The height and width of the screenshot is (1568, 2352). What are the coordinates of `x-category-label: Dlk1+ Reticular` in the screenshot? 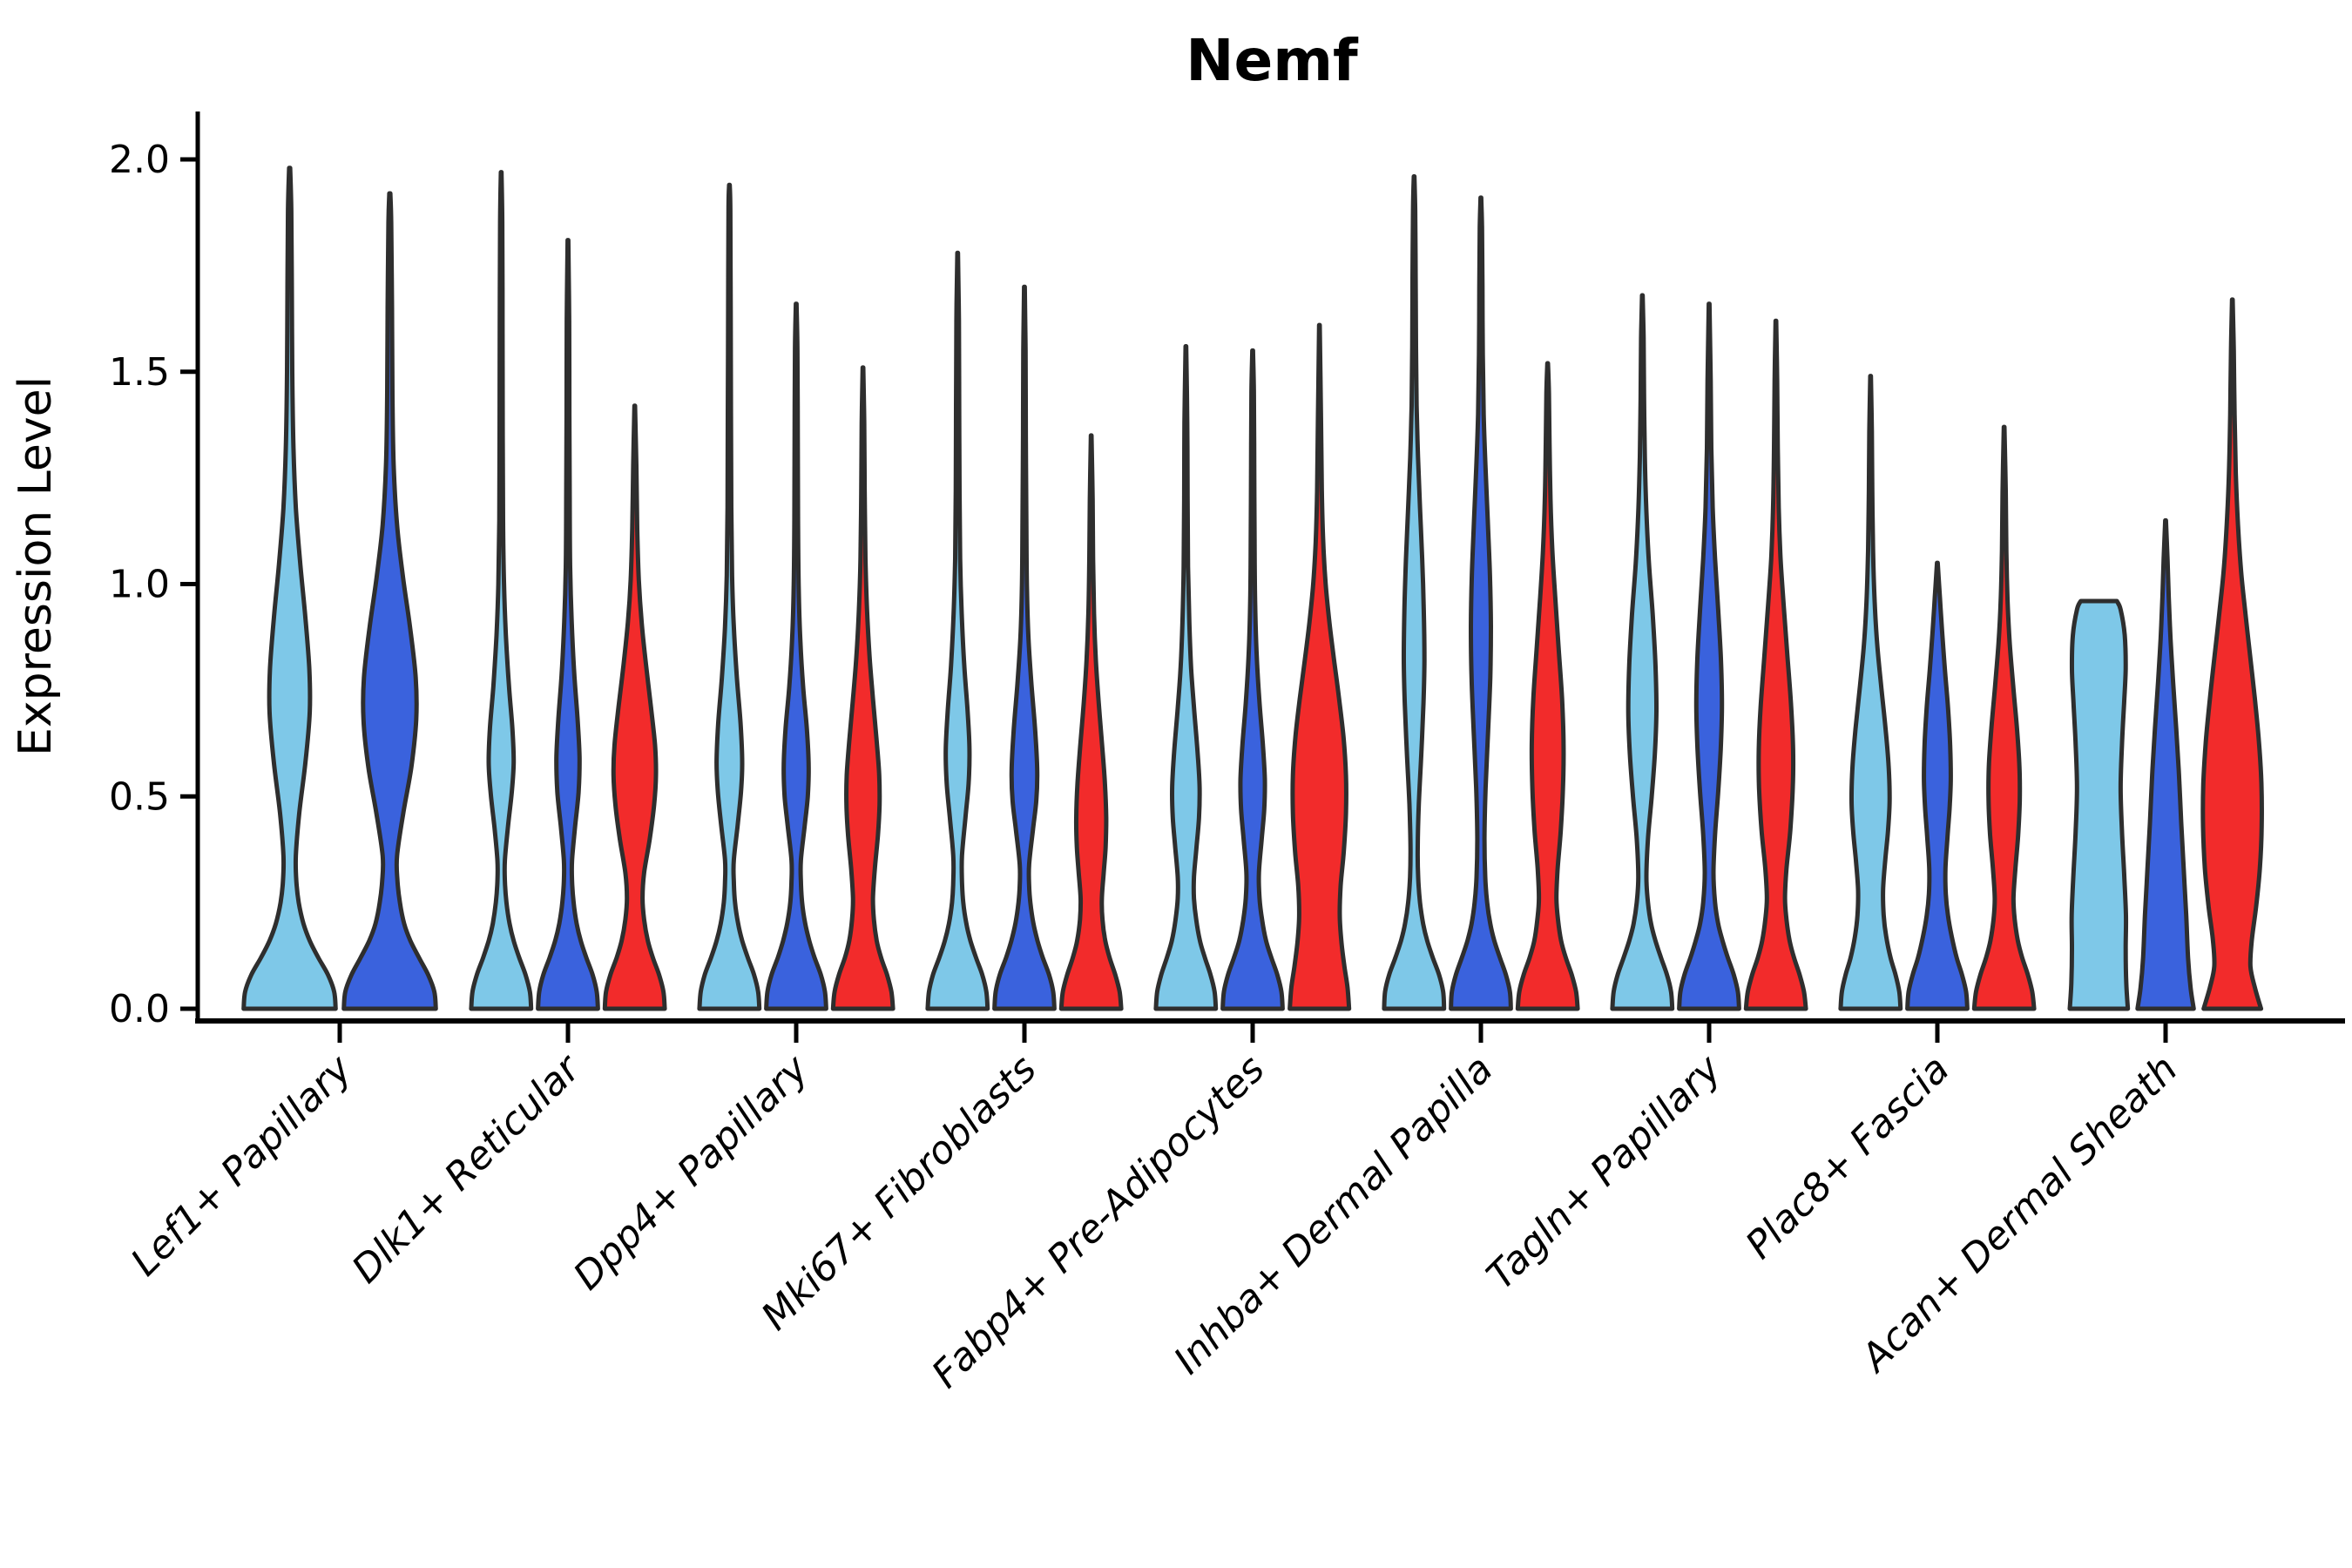 It's located at (466, 1168).